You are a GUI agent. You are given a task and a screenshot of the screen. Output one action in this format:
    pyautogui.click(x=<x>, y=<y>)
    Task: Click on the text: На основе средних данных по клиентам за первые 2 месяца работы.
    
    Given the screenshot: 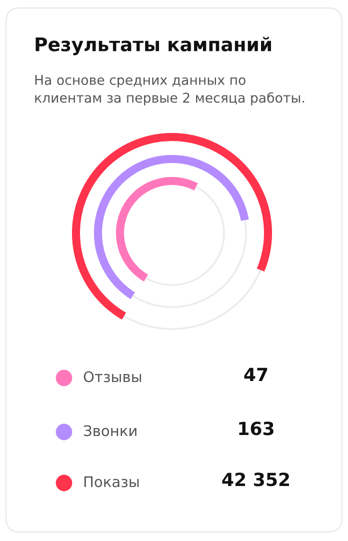 What is the action you would take?
    pyautogui.click(x=169, y=90)
    